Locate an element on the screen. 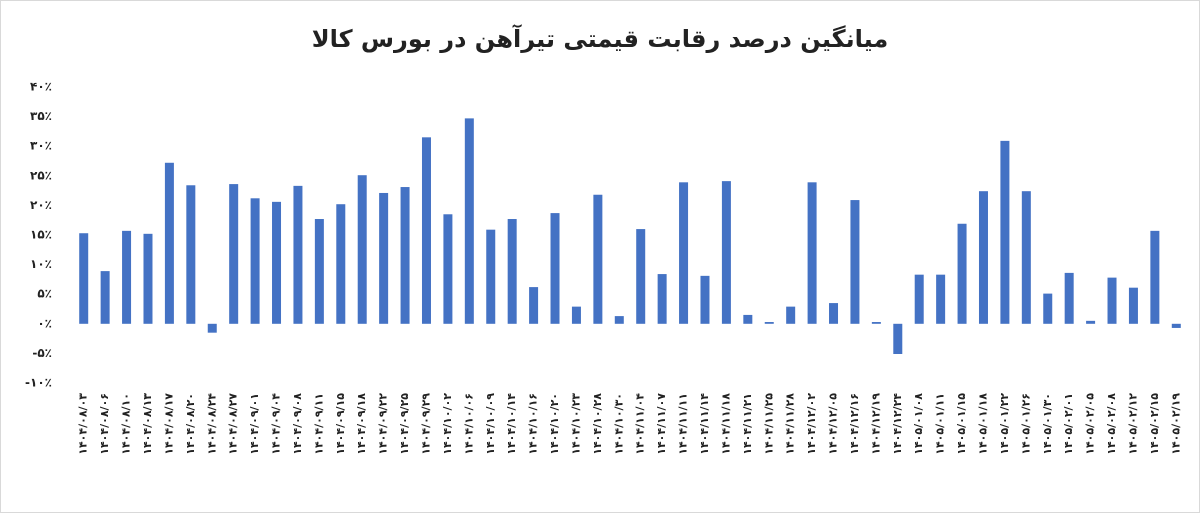  x-tick-label: ۱۴۰۴/۱۱/۱۸ is located at coordinates (725, 424).